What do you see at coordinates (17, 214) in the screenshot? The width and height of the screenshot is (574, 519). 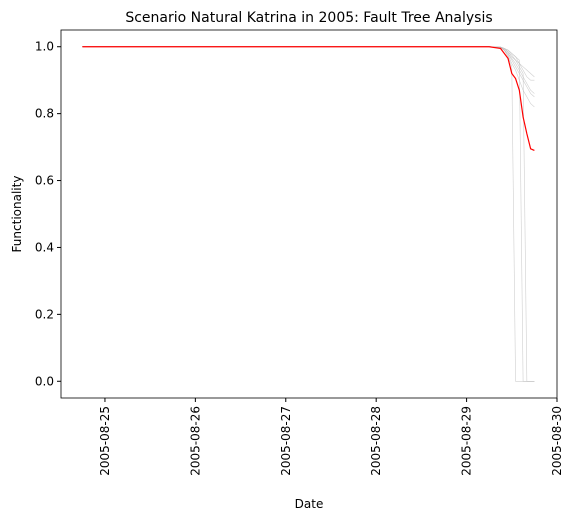 I see `y-axis-label: Functionality` at bounding box center [17, 214].